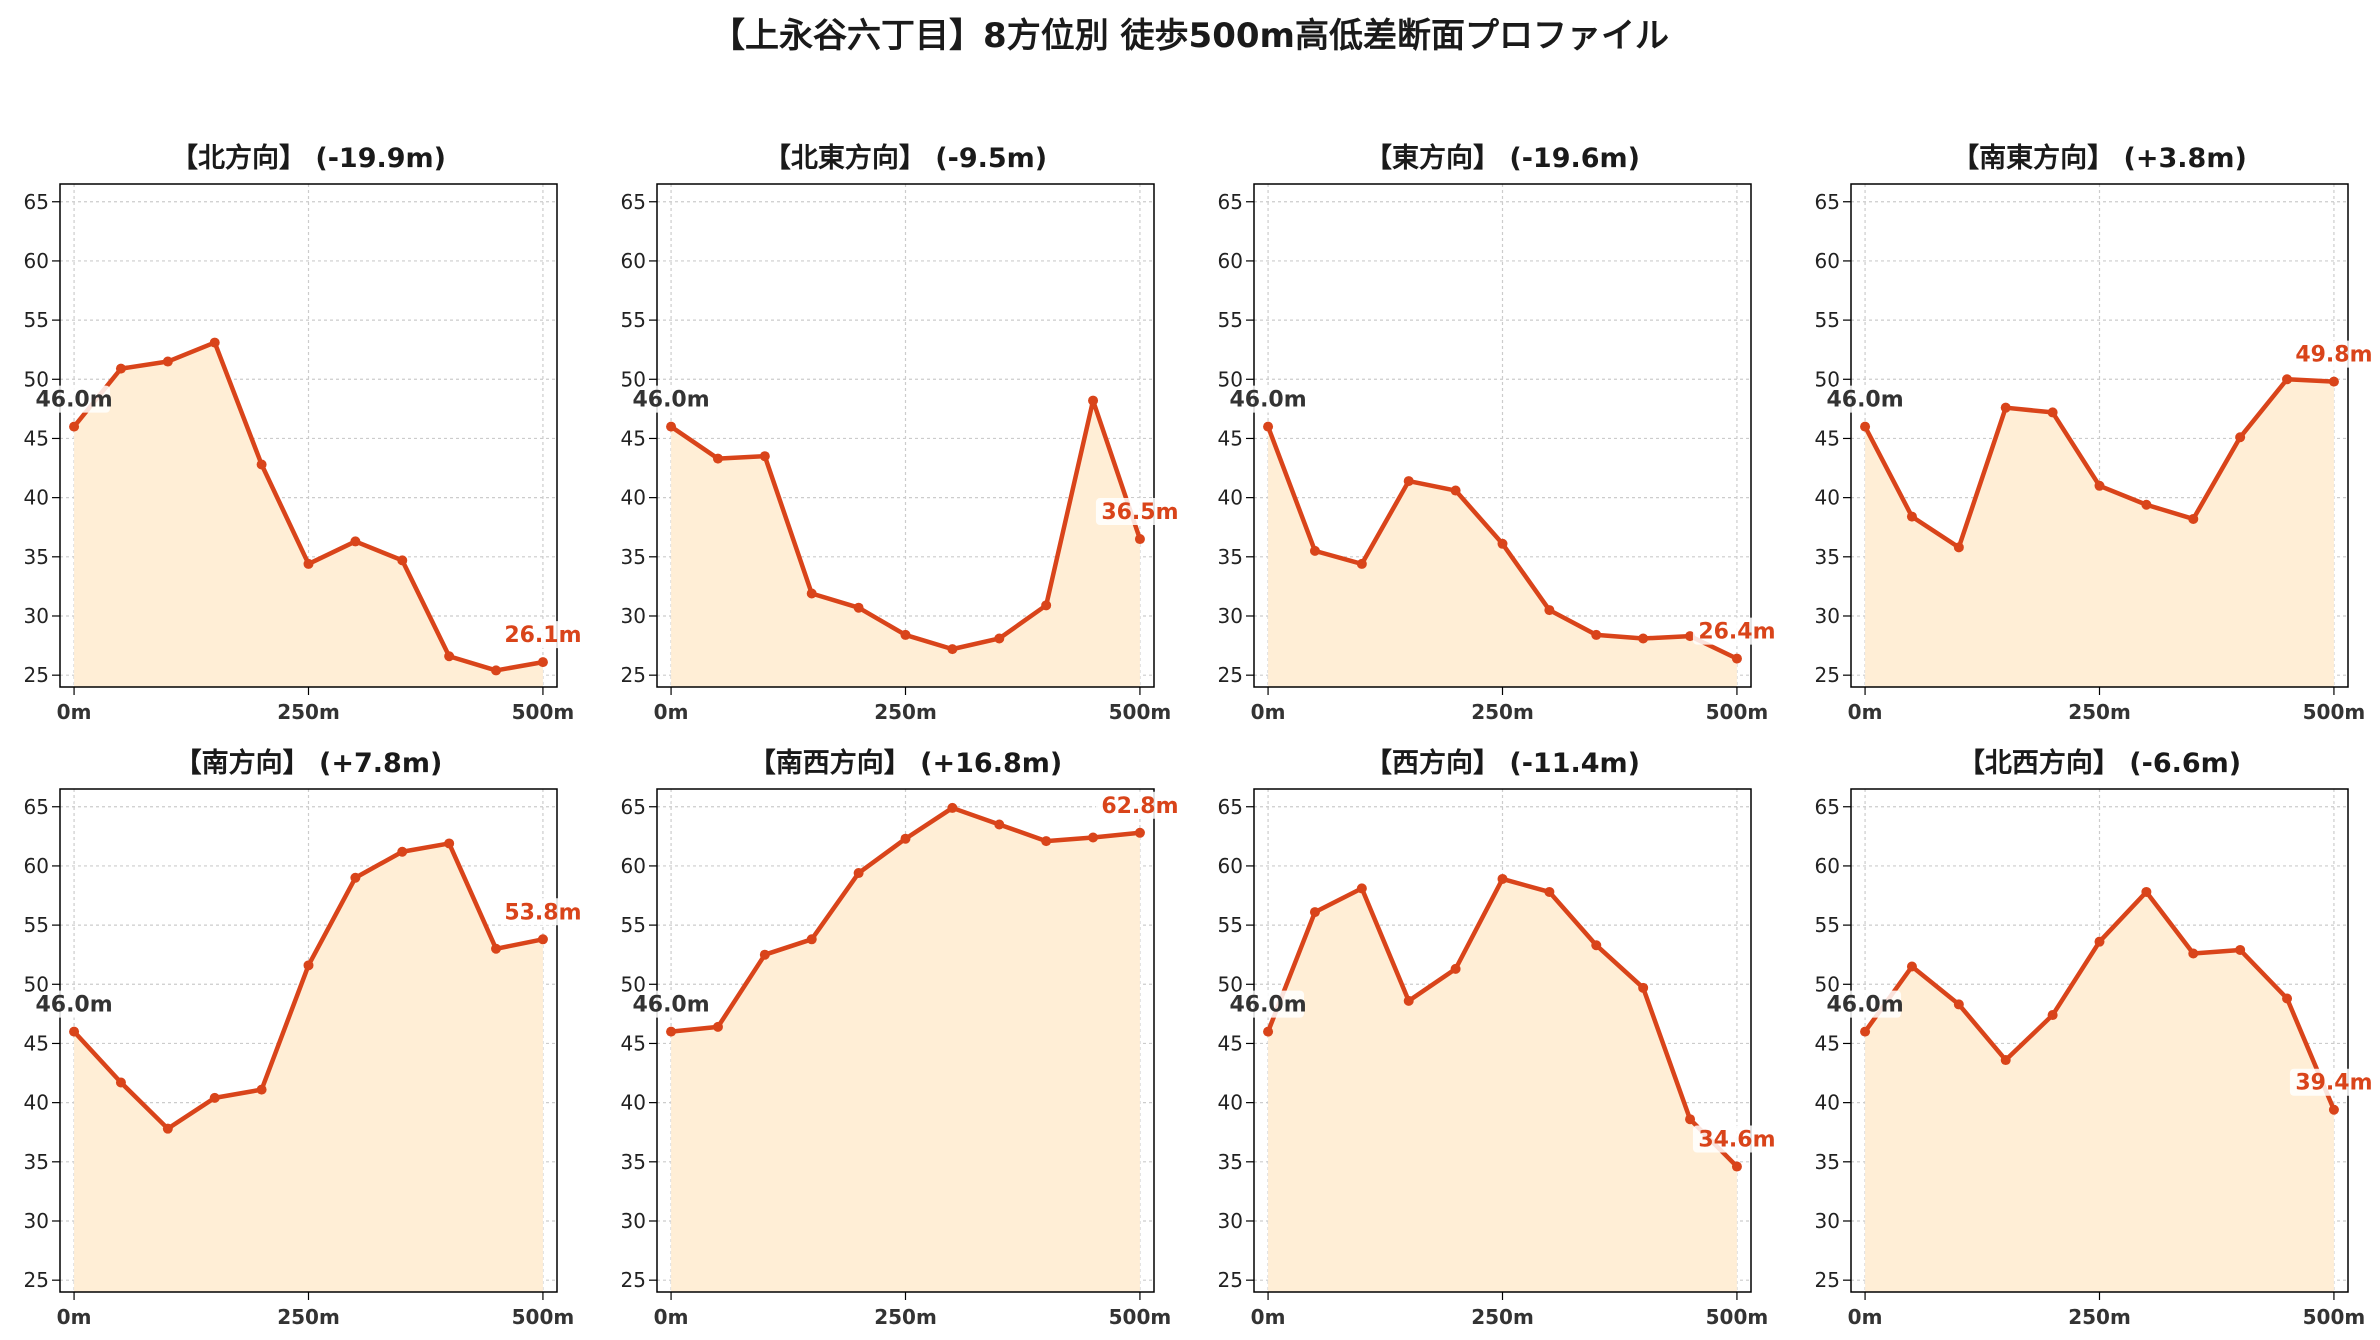 Image resolution: width=2380 pixels, height=1340 pixels. I want to click on end-label: 36.5m, so click(1139, 512).